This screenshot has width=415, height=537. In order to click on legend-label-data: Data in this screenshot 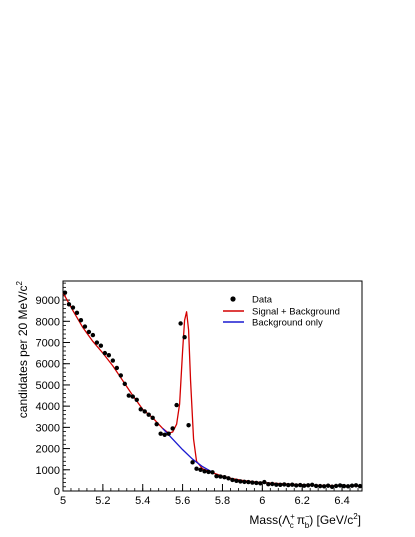, I will do `click(262, 300)`.